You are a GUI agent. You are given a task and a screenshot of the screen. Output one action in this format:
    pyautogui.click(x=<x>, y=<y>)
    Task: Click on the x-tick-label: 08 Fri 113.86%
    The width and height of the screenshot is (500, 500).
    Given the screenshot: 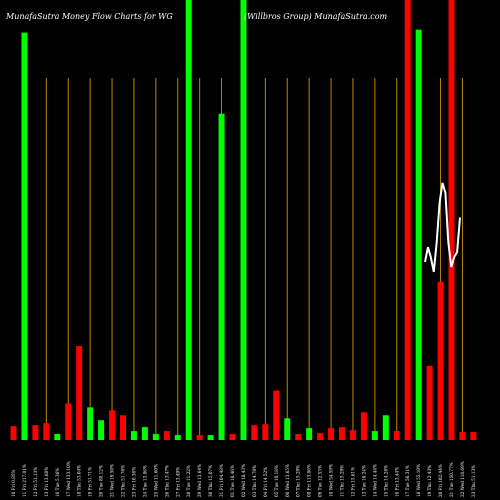 What is the action you would take?
    pyautogui.click(x=309, y=480)
    